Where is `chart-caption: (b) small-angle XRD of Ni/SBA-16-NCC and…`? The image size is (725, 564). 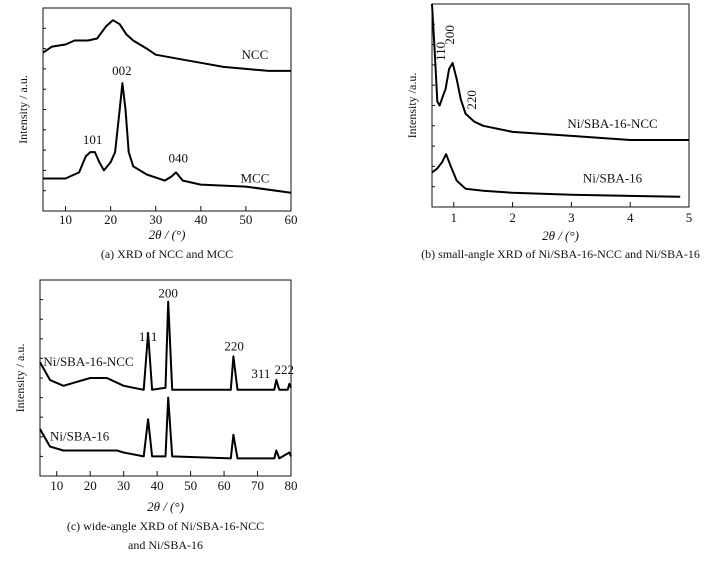
chart-caption: (b) small-angle XRD of Ni/SBA-16-NCC and… is located at coordinates (560, 254).